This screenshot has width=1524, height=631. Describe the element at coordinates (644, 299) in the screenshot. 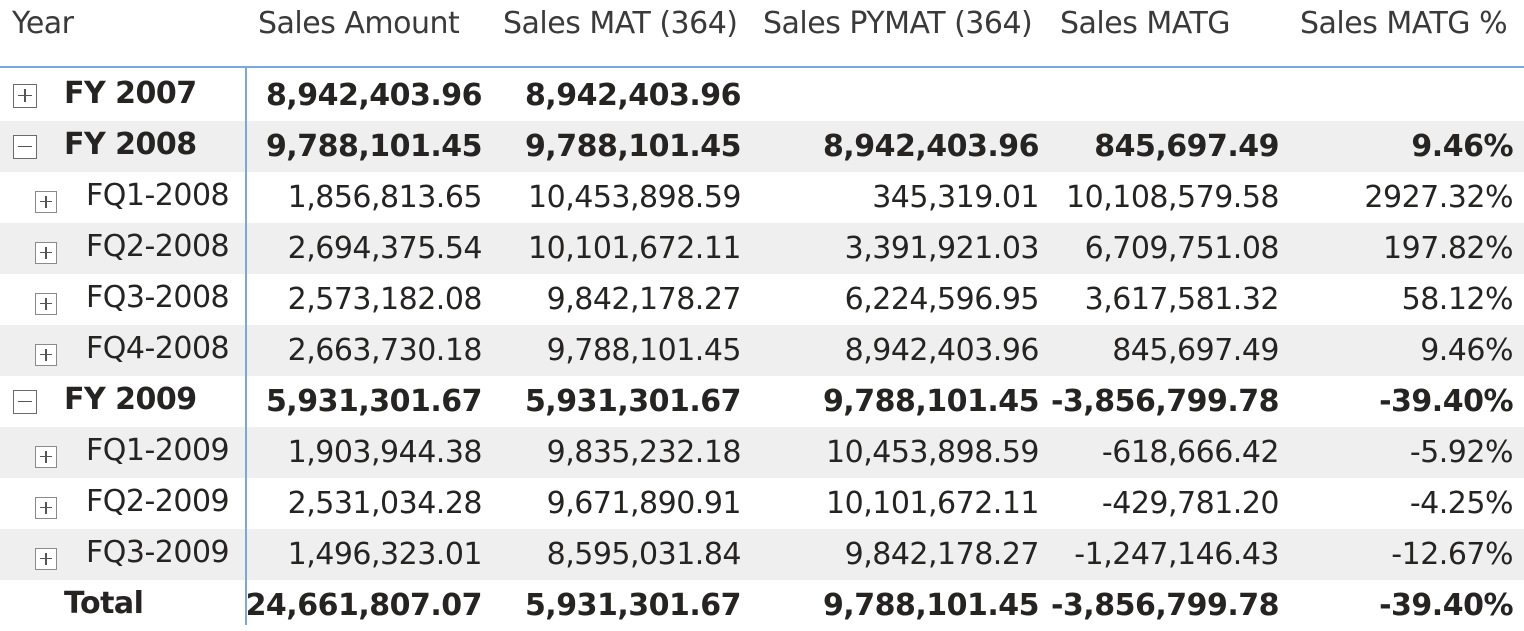

I see `cell-sales-mat: 9,842,178.27` at that location.